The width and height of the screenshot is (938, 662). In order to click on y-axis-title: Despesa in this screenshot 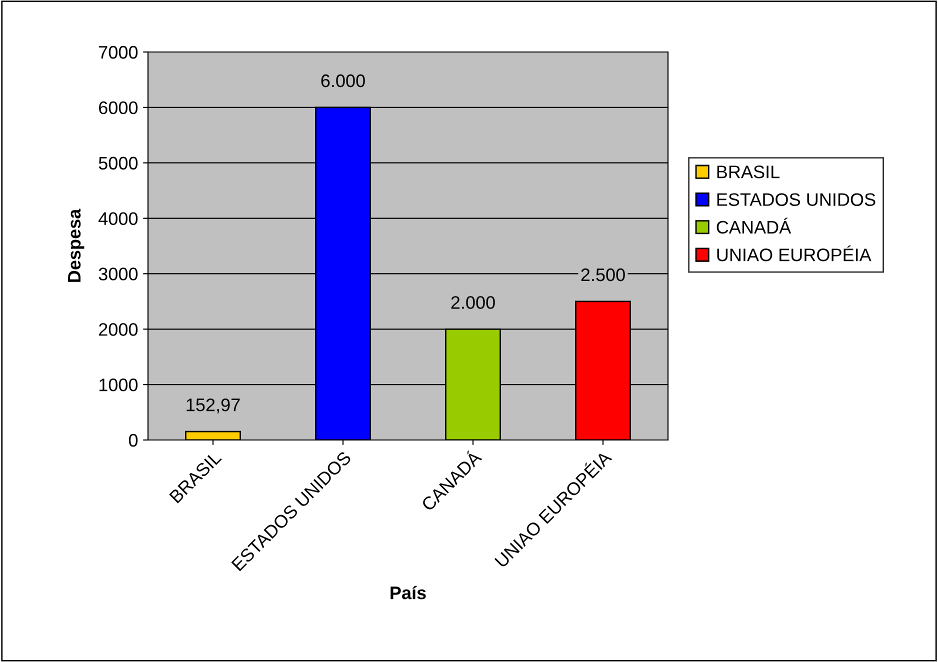, I will do `click(76, 245)`.